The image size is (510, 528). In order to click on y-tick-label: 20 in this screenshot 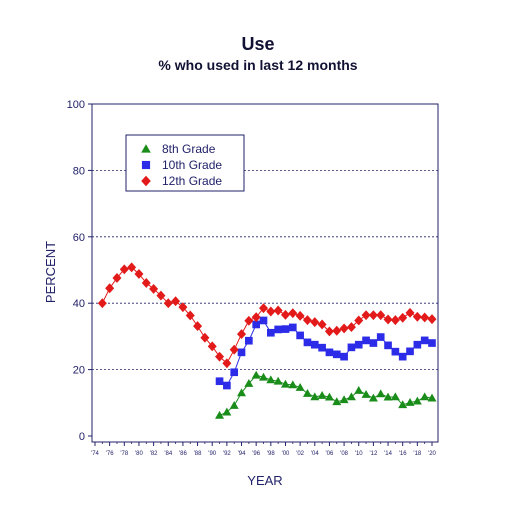, I will do `click(79, 371)`.